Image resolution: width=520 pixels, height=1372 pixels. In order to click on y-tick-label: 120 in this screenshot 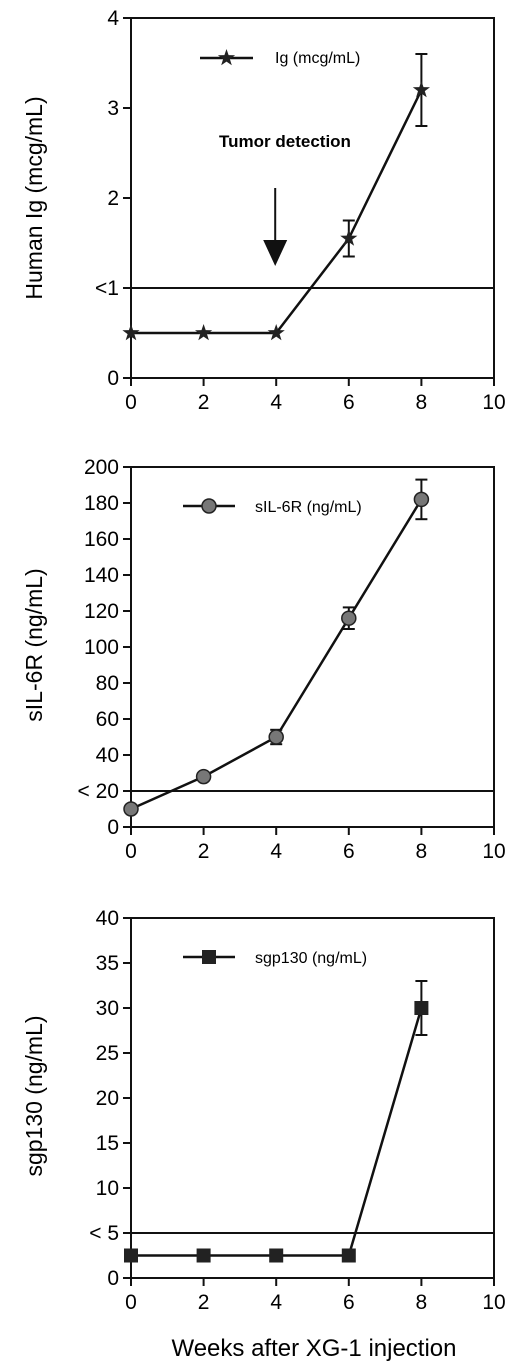, I will do `click(101, 611)`.